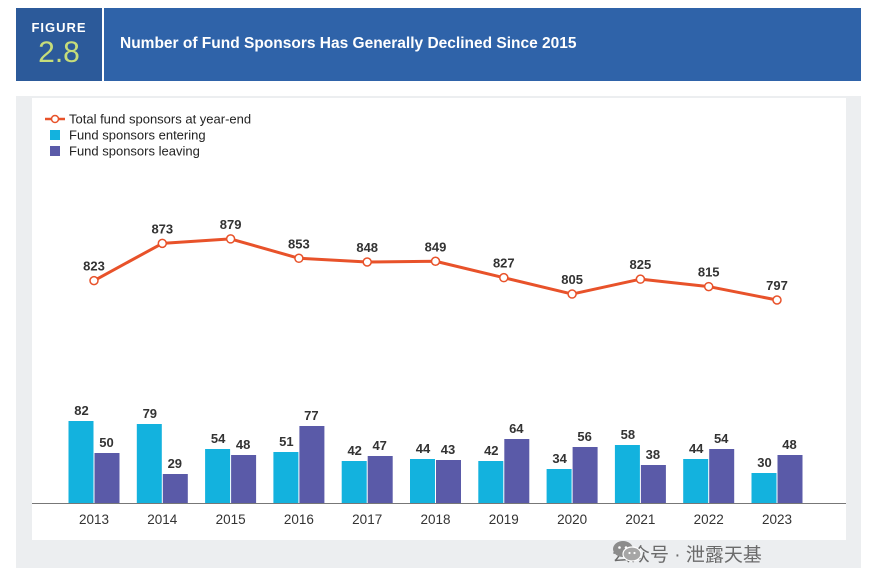 The image size is (883, 586). I want to click on bar-label-leaving: 64, so click(516, 428).